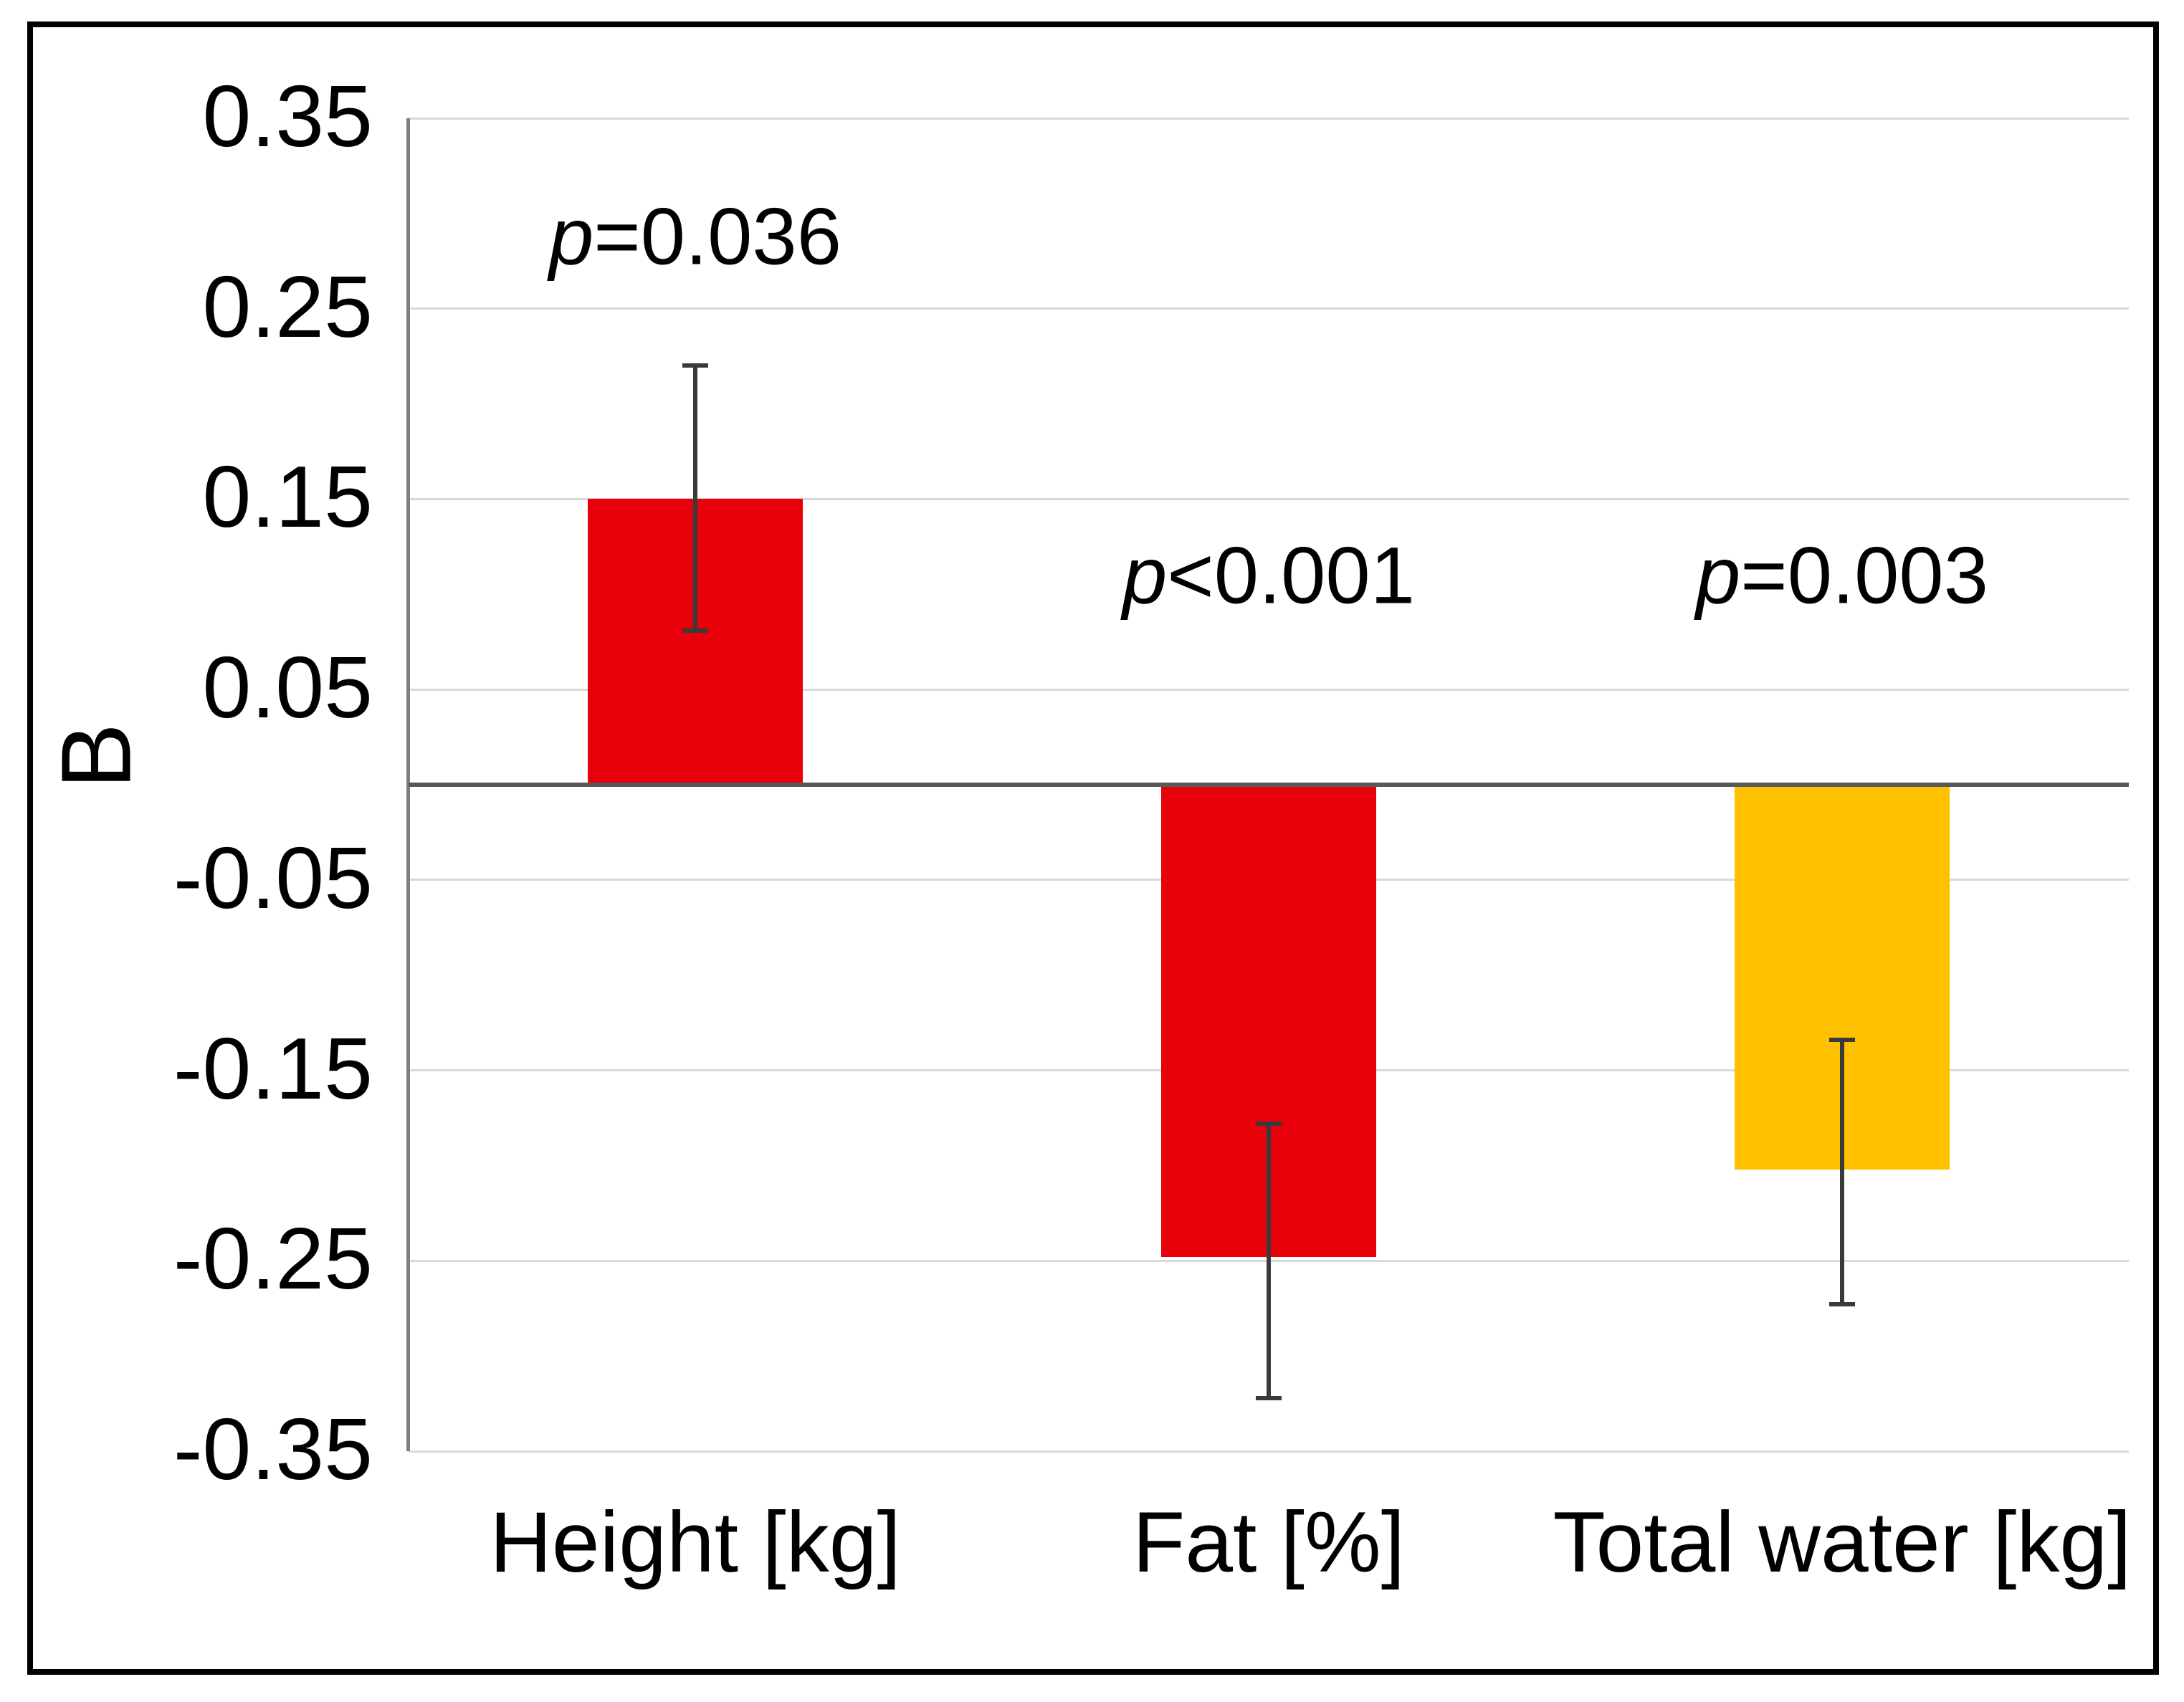 The width and height of the screenshot is (2184, 1702). Describe the element at coordinates (695, 1542) in the screenshot. I see `x-axis-label-height-kg: Height [kg]` at that location.